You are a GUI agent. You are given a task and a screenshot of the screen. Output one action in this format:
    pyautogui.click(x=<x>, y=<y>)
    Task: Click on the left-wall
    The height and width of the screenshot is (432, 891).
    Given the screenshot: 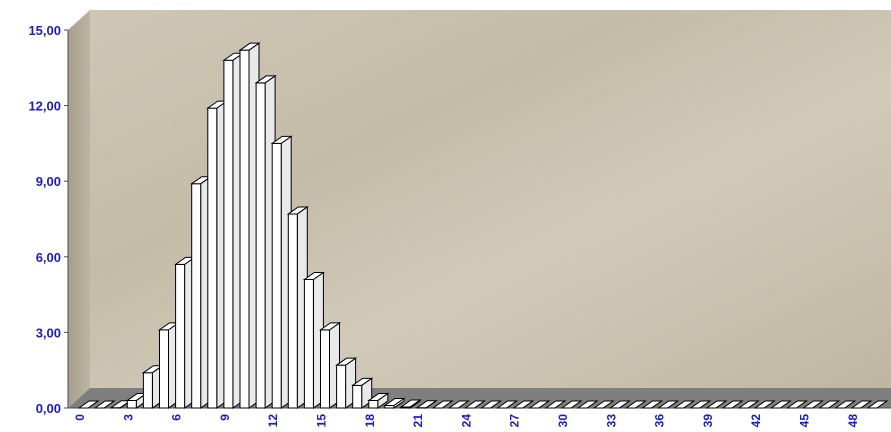 What is the action you would take?
    pyautogui.click(x=79, y=209)
    